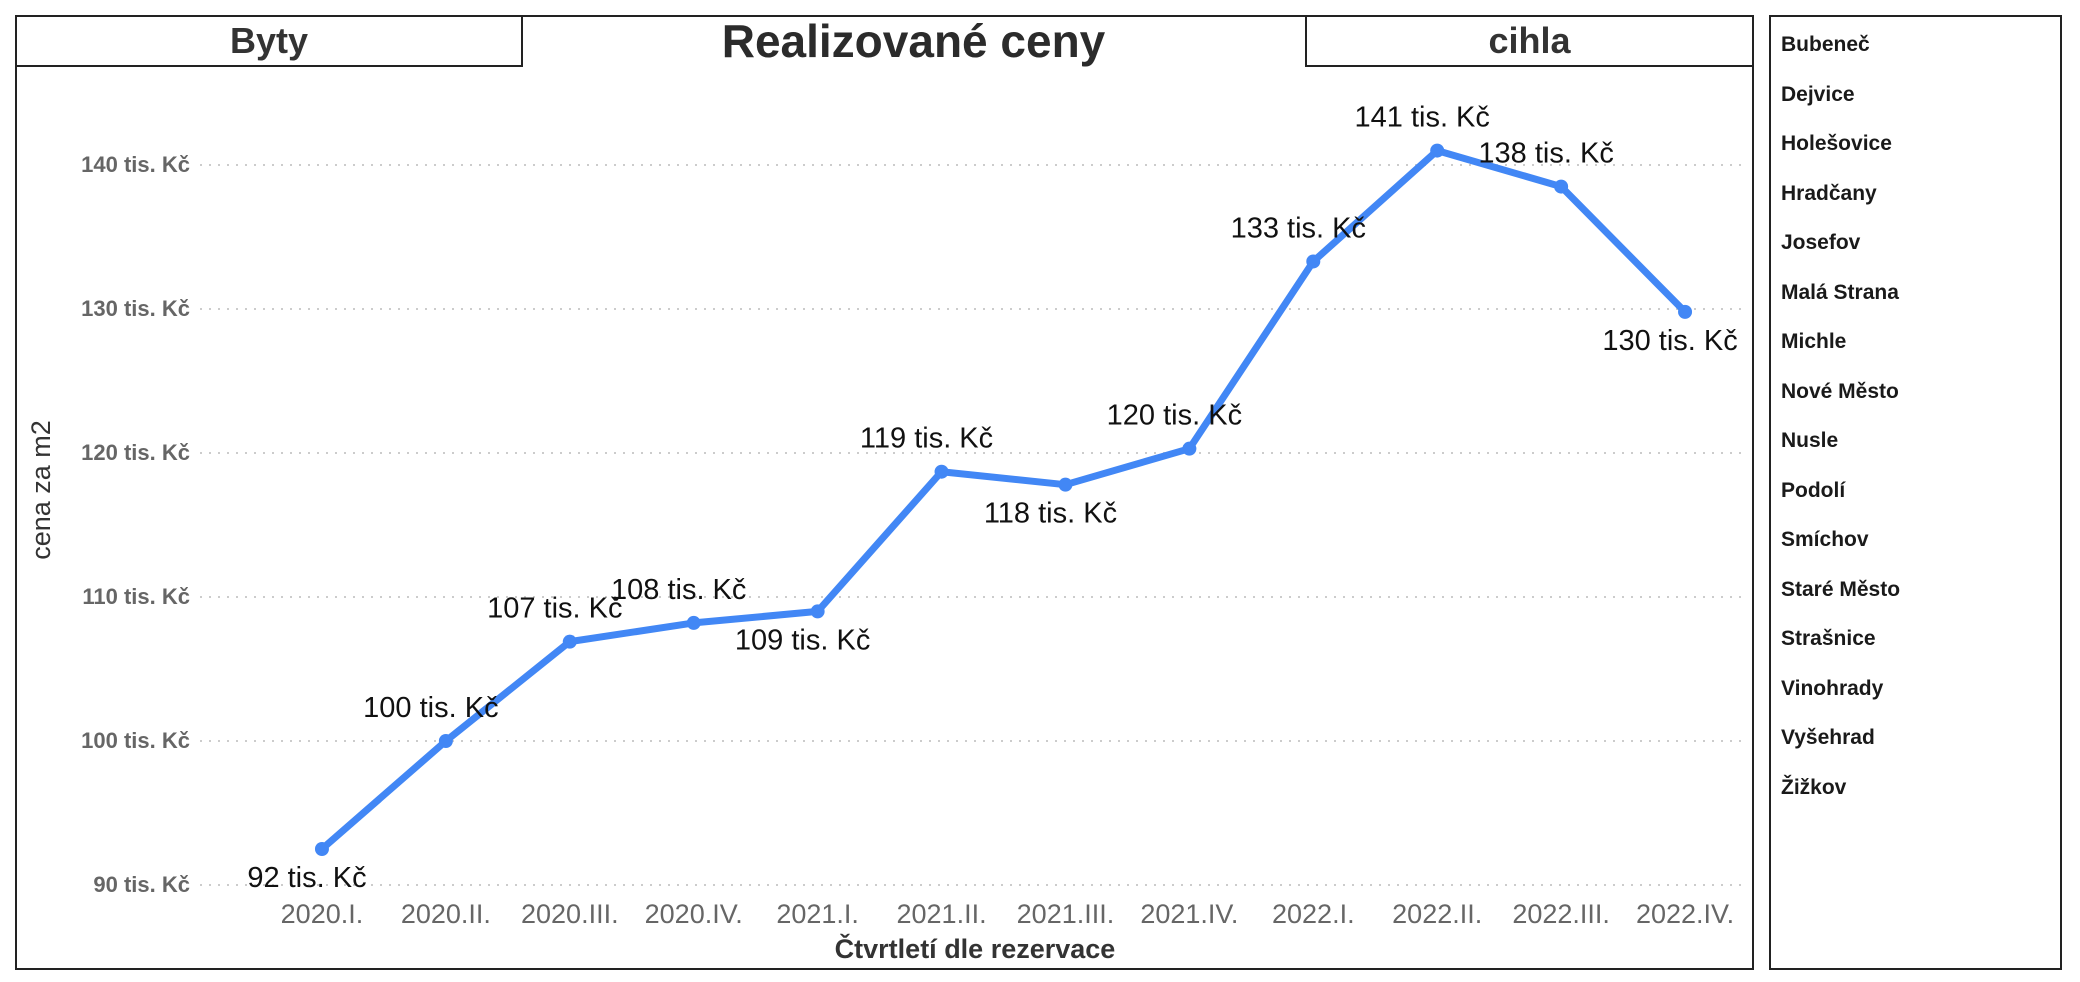 Image resolution: width=2080 pixels, height=982 pixels. Describe the element at coordinates (1829, 193) in the screenshot. I see `district-item-hradcany: Hradčany` at that location.